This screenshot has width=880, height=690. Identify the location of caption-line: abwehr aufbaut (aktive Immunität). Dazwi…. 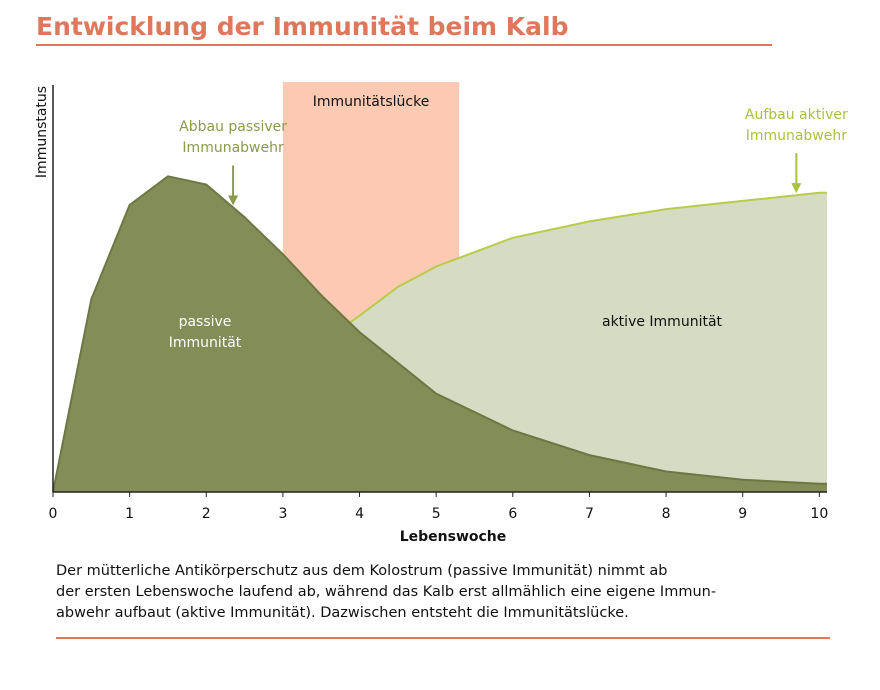
(342, 613).